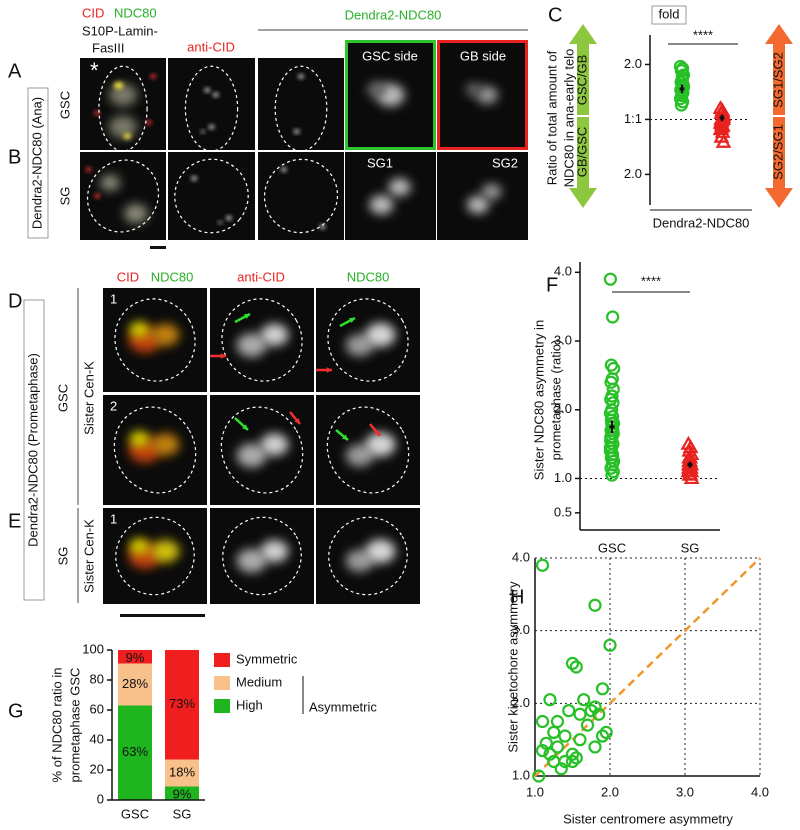  Describe the element at coordinates (56, 725) in the screenshot. I see `y-axis-title: % of NDC80 ratio in` at that location.